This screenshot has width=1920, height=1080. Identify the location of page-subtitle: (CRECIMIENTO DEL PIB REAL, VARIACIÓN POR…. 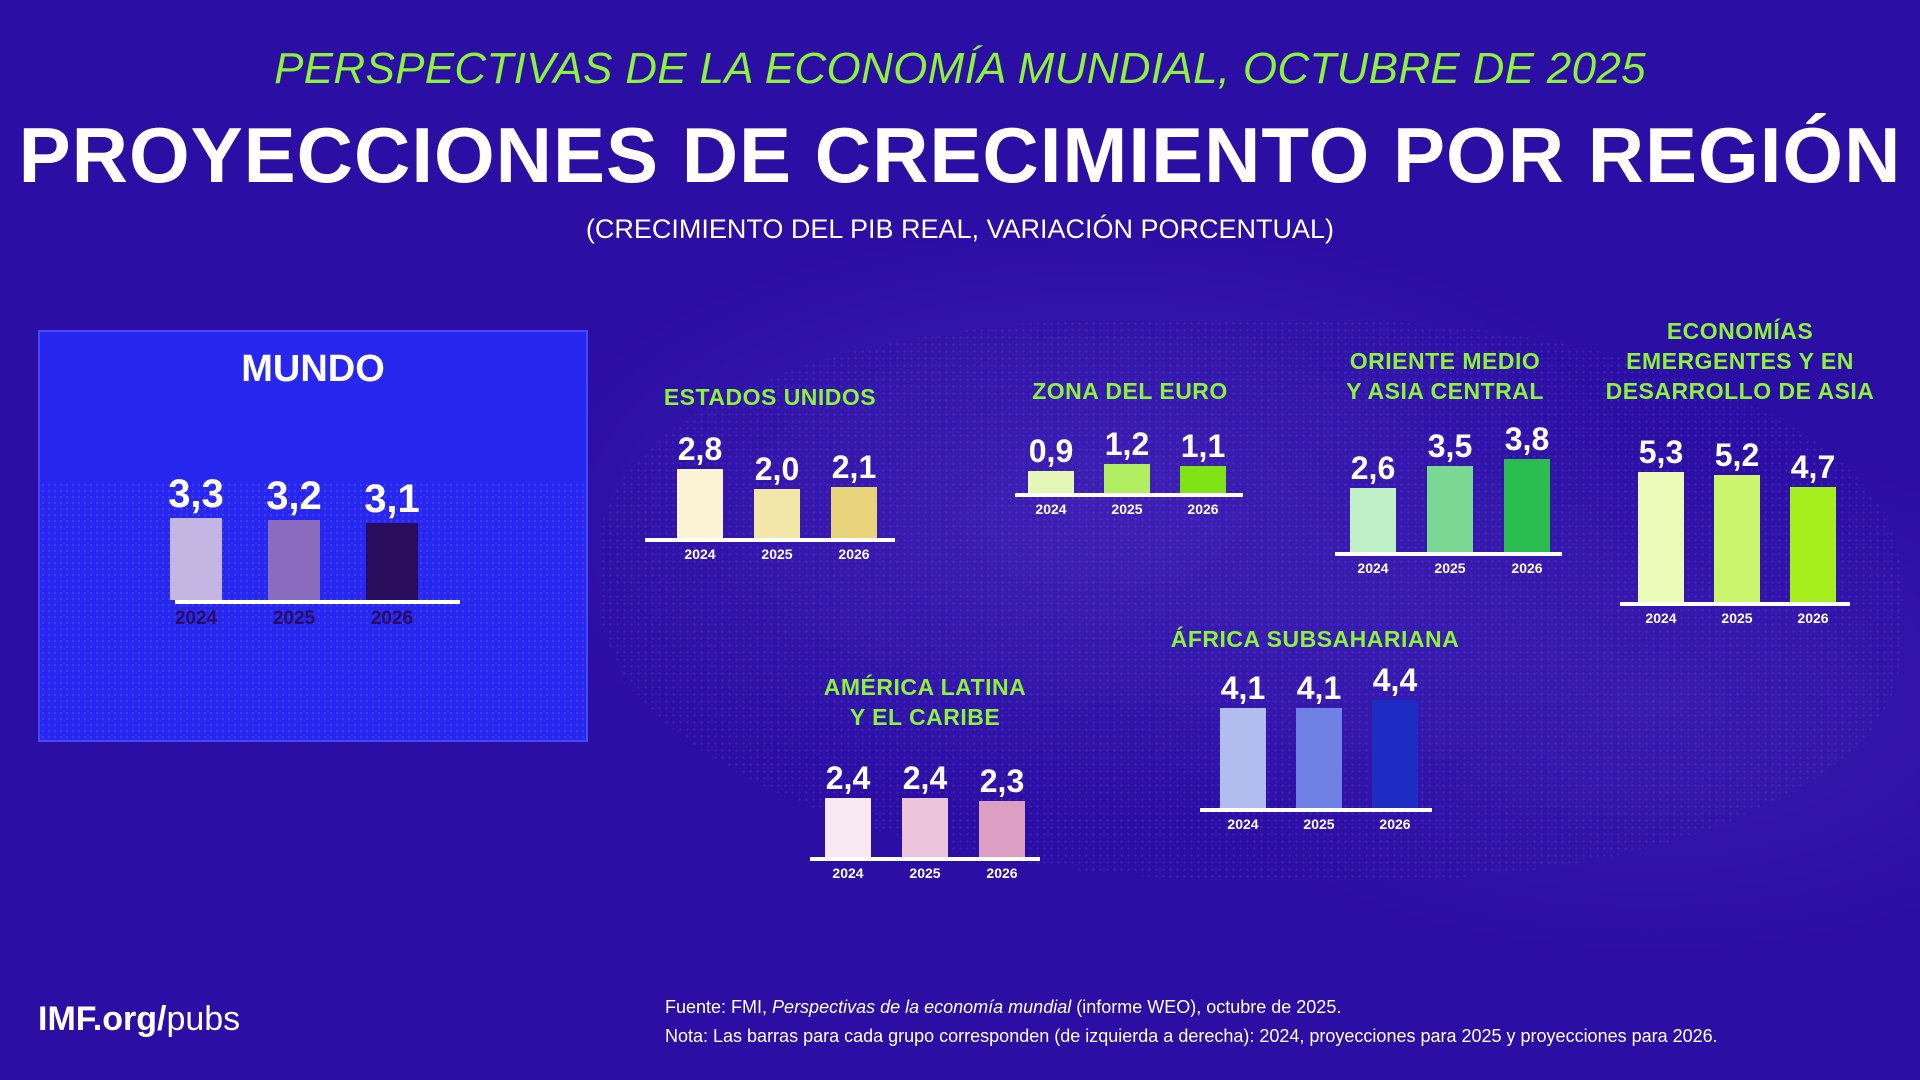
(960, 229).